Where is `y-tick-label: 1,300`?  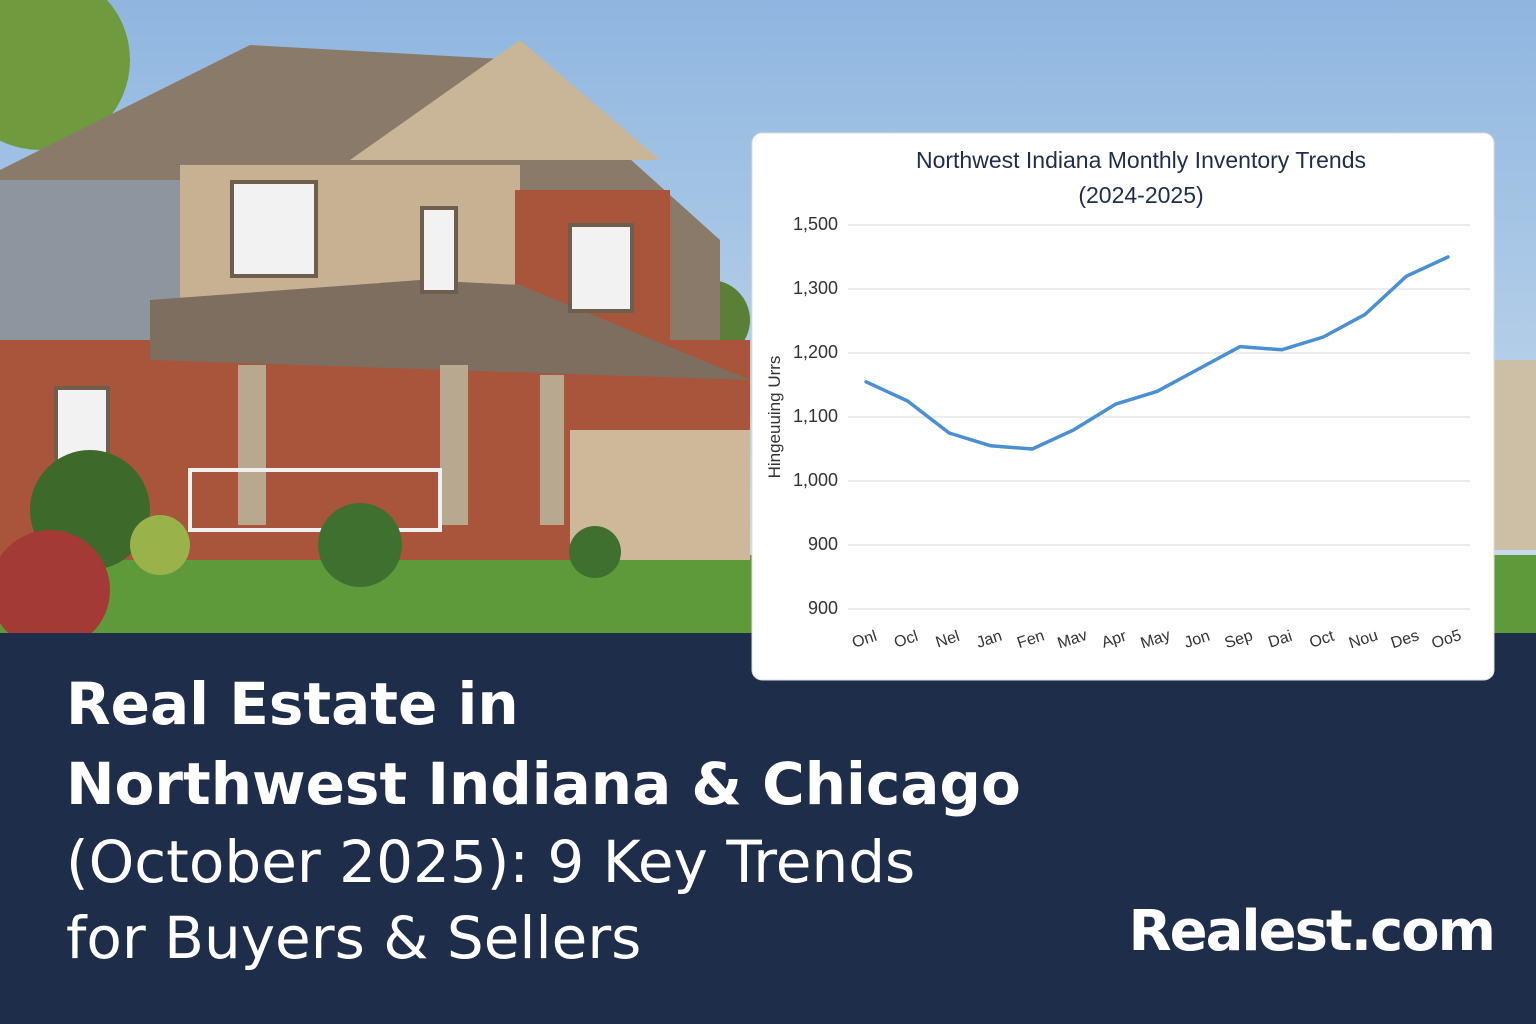
y-tick-label: 1,300 is located at coordinates (815, 288).